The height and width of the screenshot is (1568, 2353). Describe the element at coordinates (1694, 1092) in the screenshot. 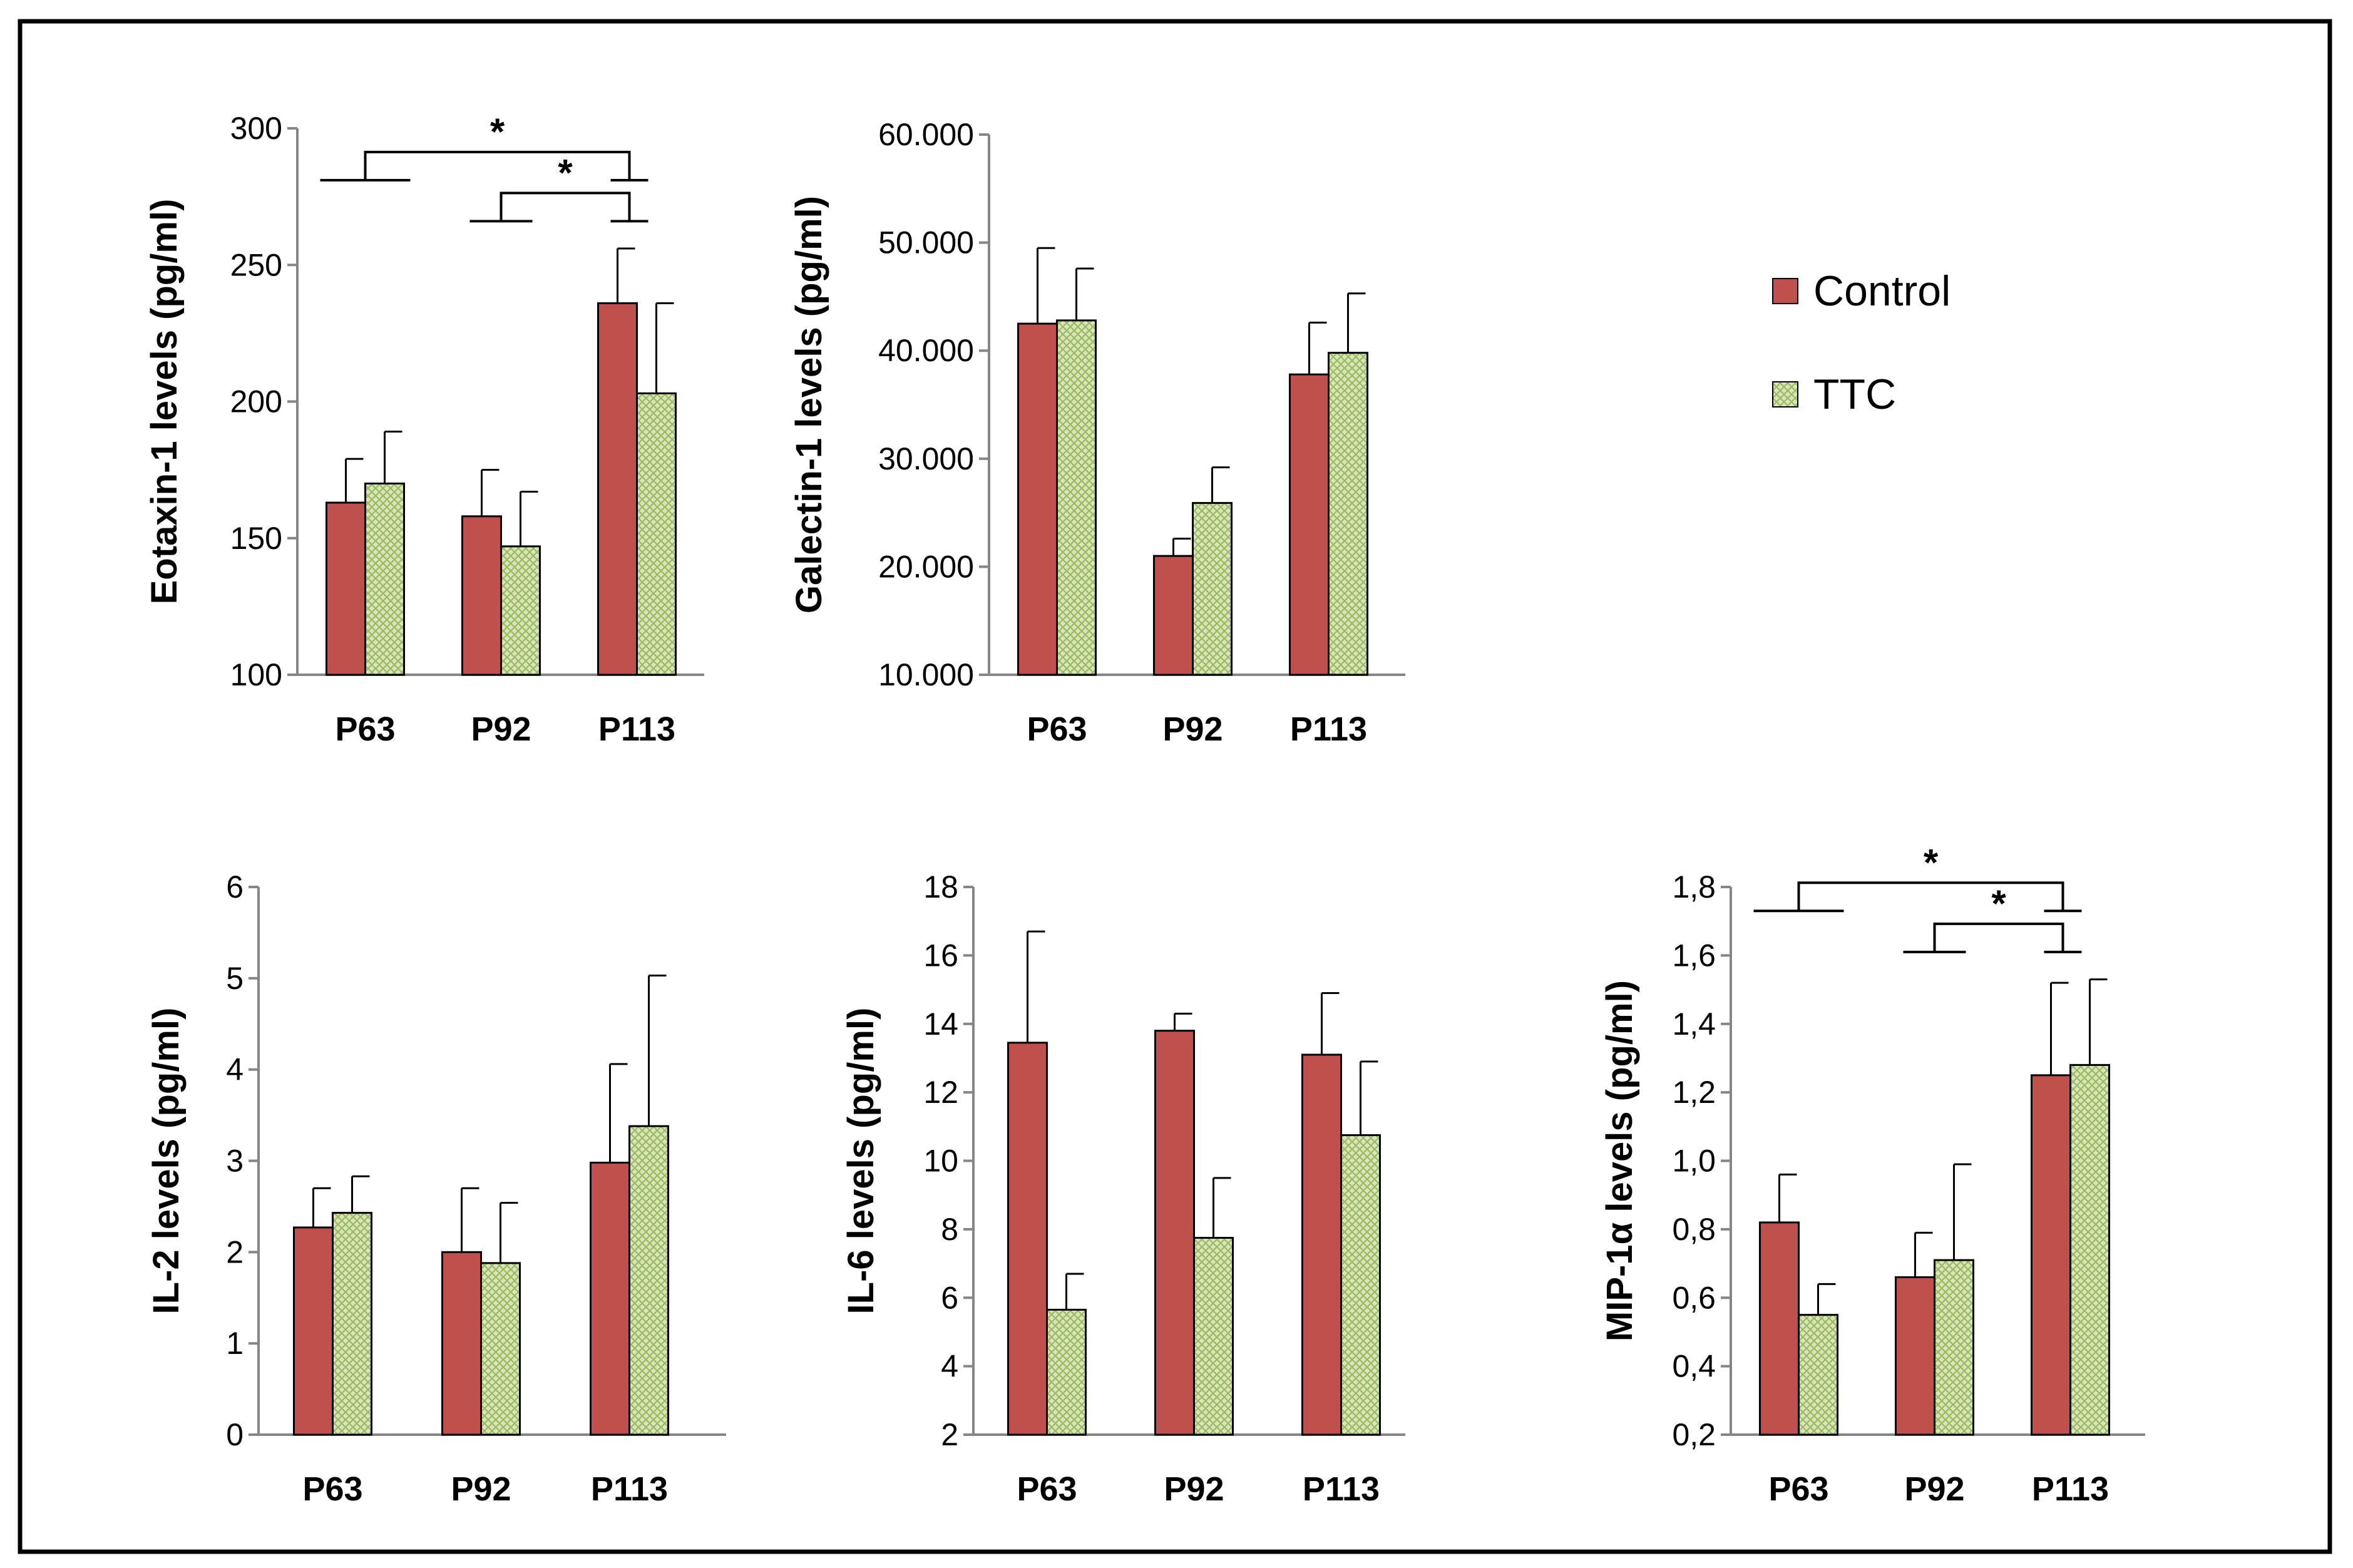

I see `y-tick-label: 1,2` at that location.